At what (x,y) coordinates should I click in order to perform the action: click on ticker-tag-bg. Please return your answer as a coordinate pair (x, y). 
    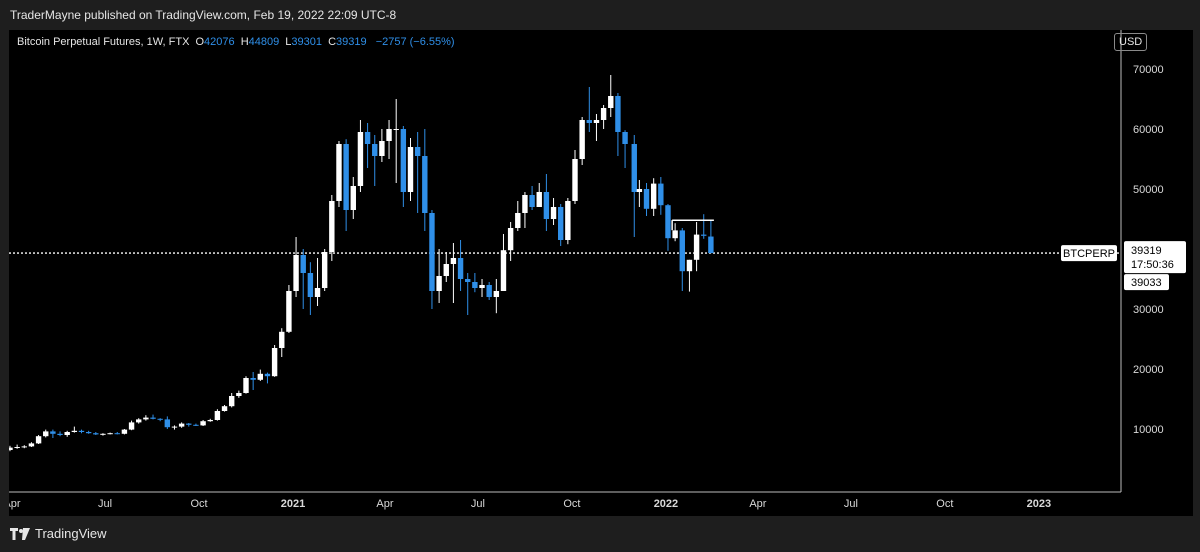
    Looking at the image, I should click on (1089, 253).